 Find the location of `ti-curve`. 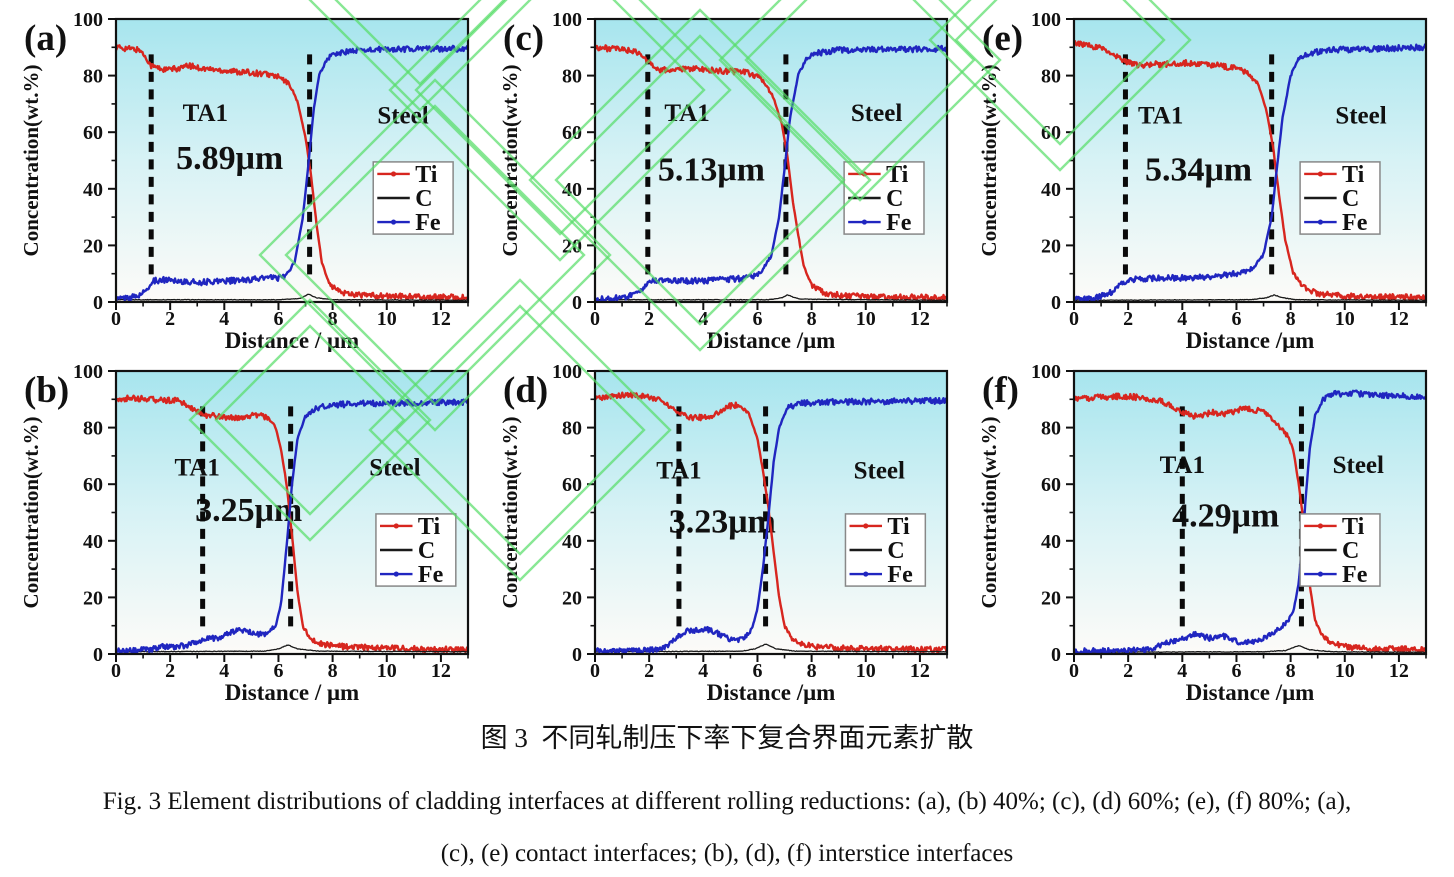

ti-curve is located at coordinates (1250, 523).